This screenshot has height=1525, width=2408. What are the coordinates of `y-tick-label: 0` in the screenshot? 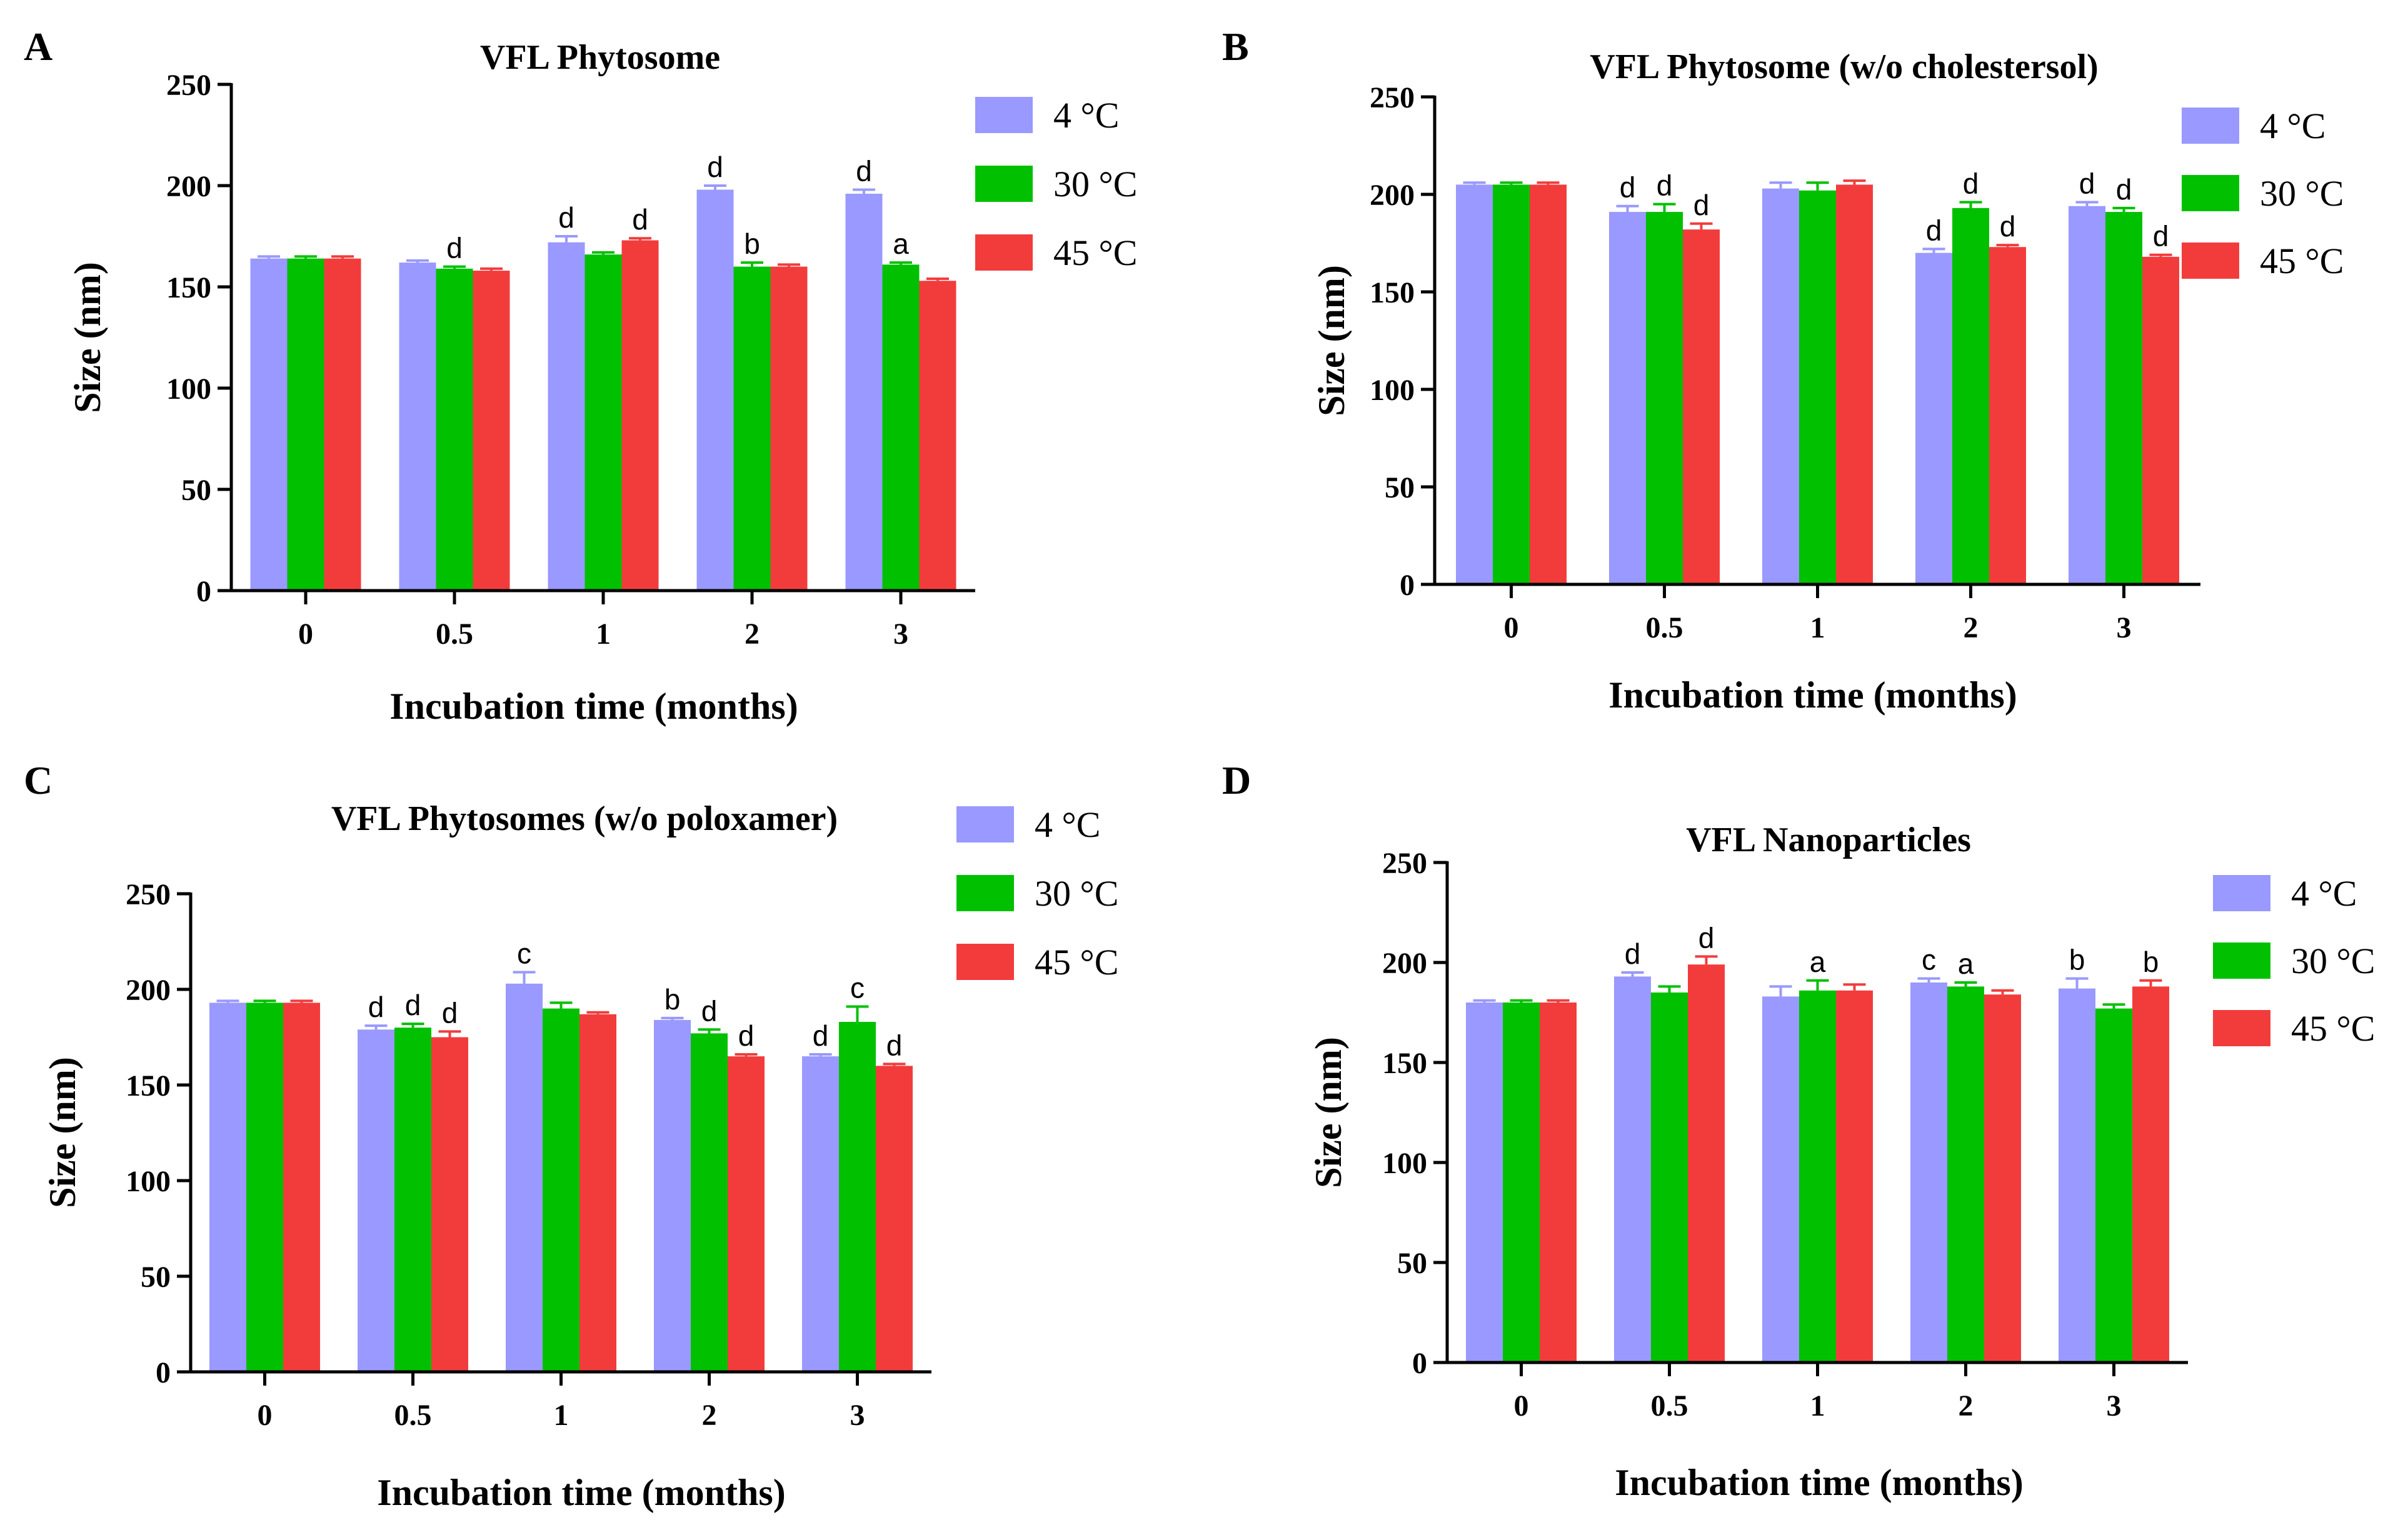 It's located at (1419, 1363).